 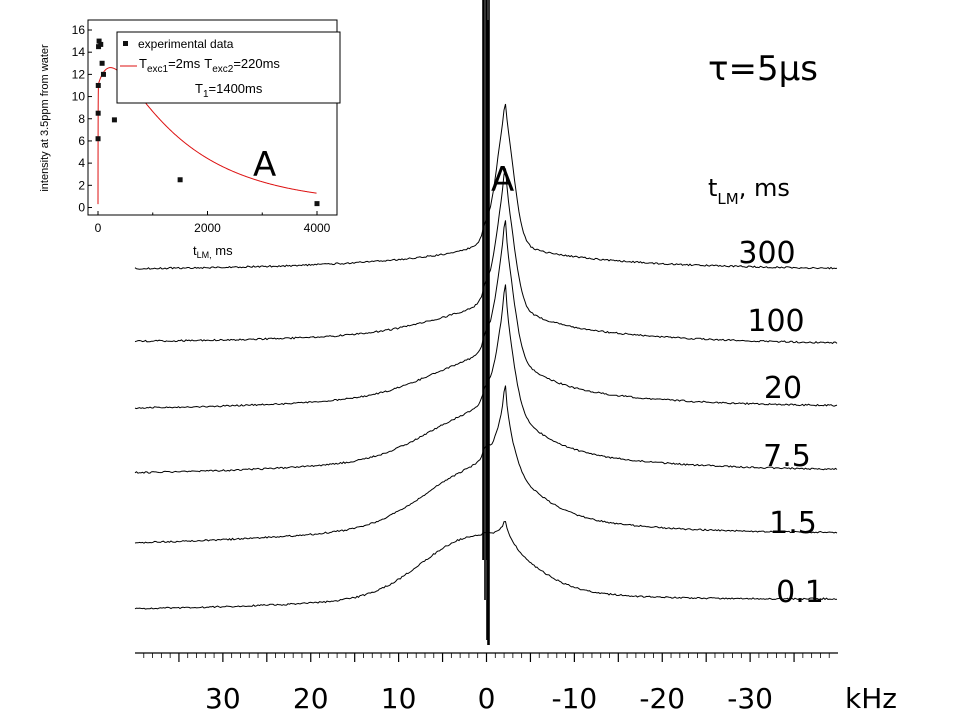 I want to click on inset-x-tick-label: 2000, so click(x=207, y=228).